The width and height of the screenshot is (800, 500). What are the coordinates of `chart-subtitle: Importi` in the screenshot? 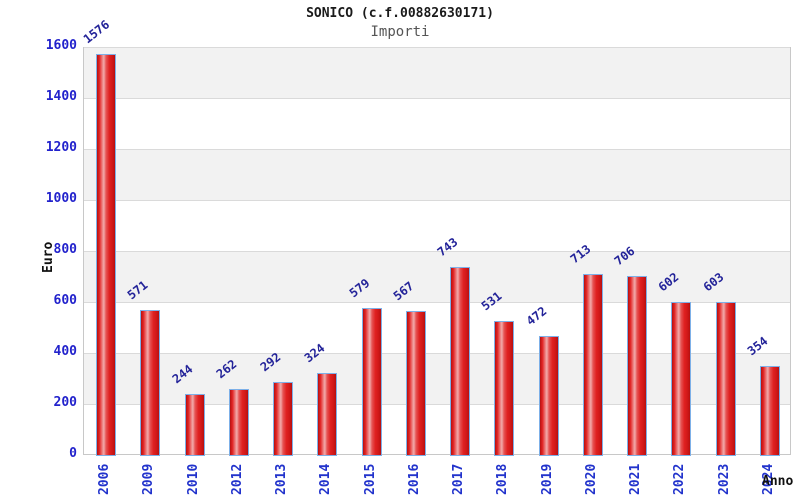 It's located at (400, 32).